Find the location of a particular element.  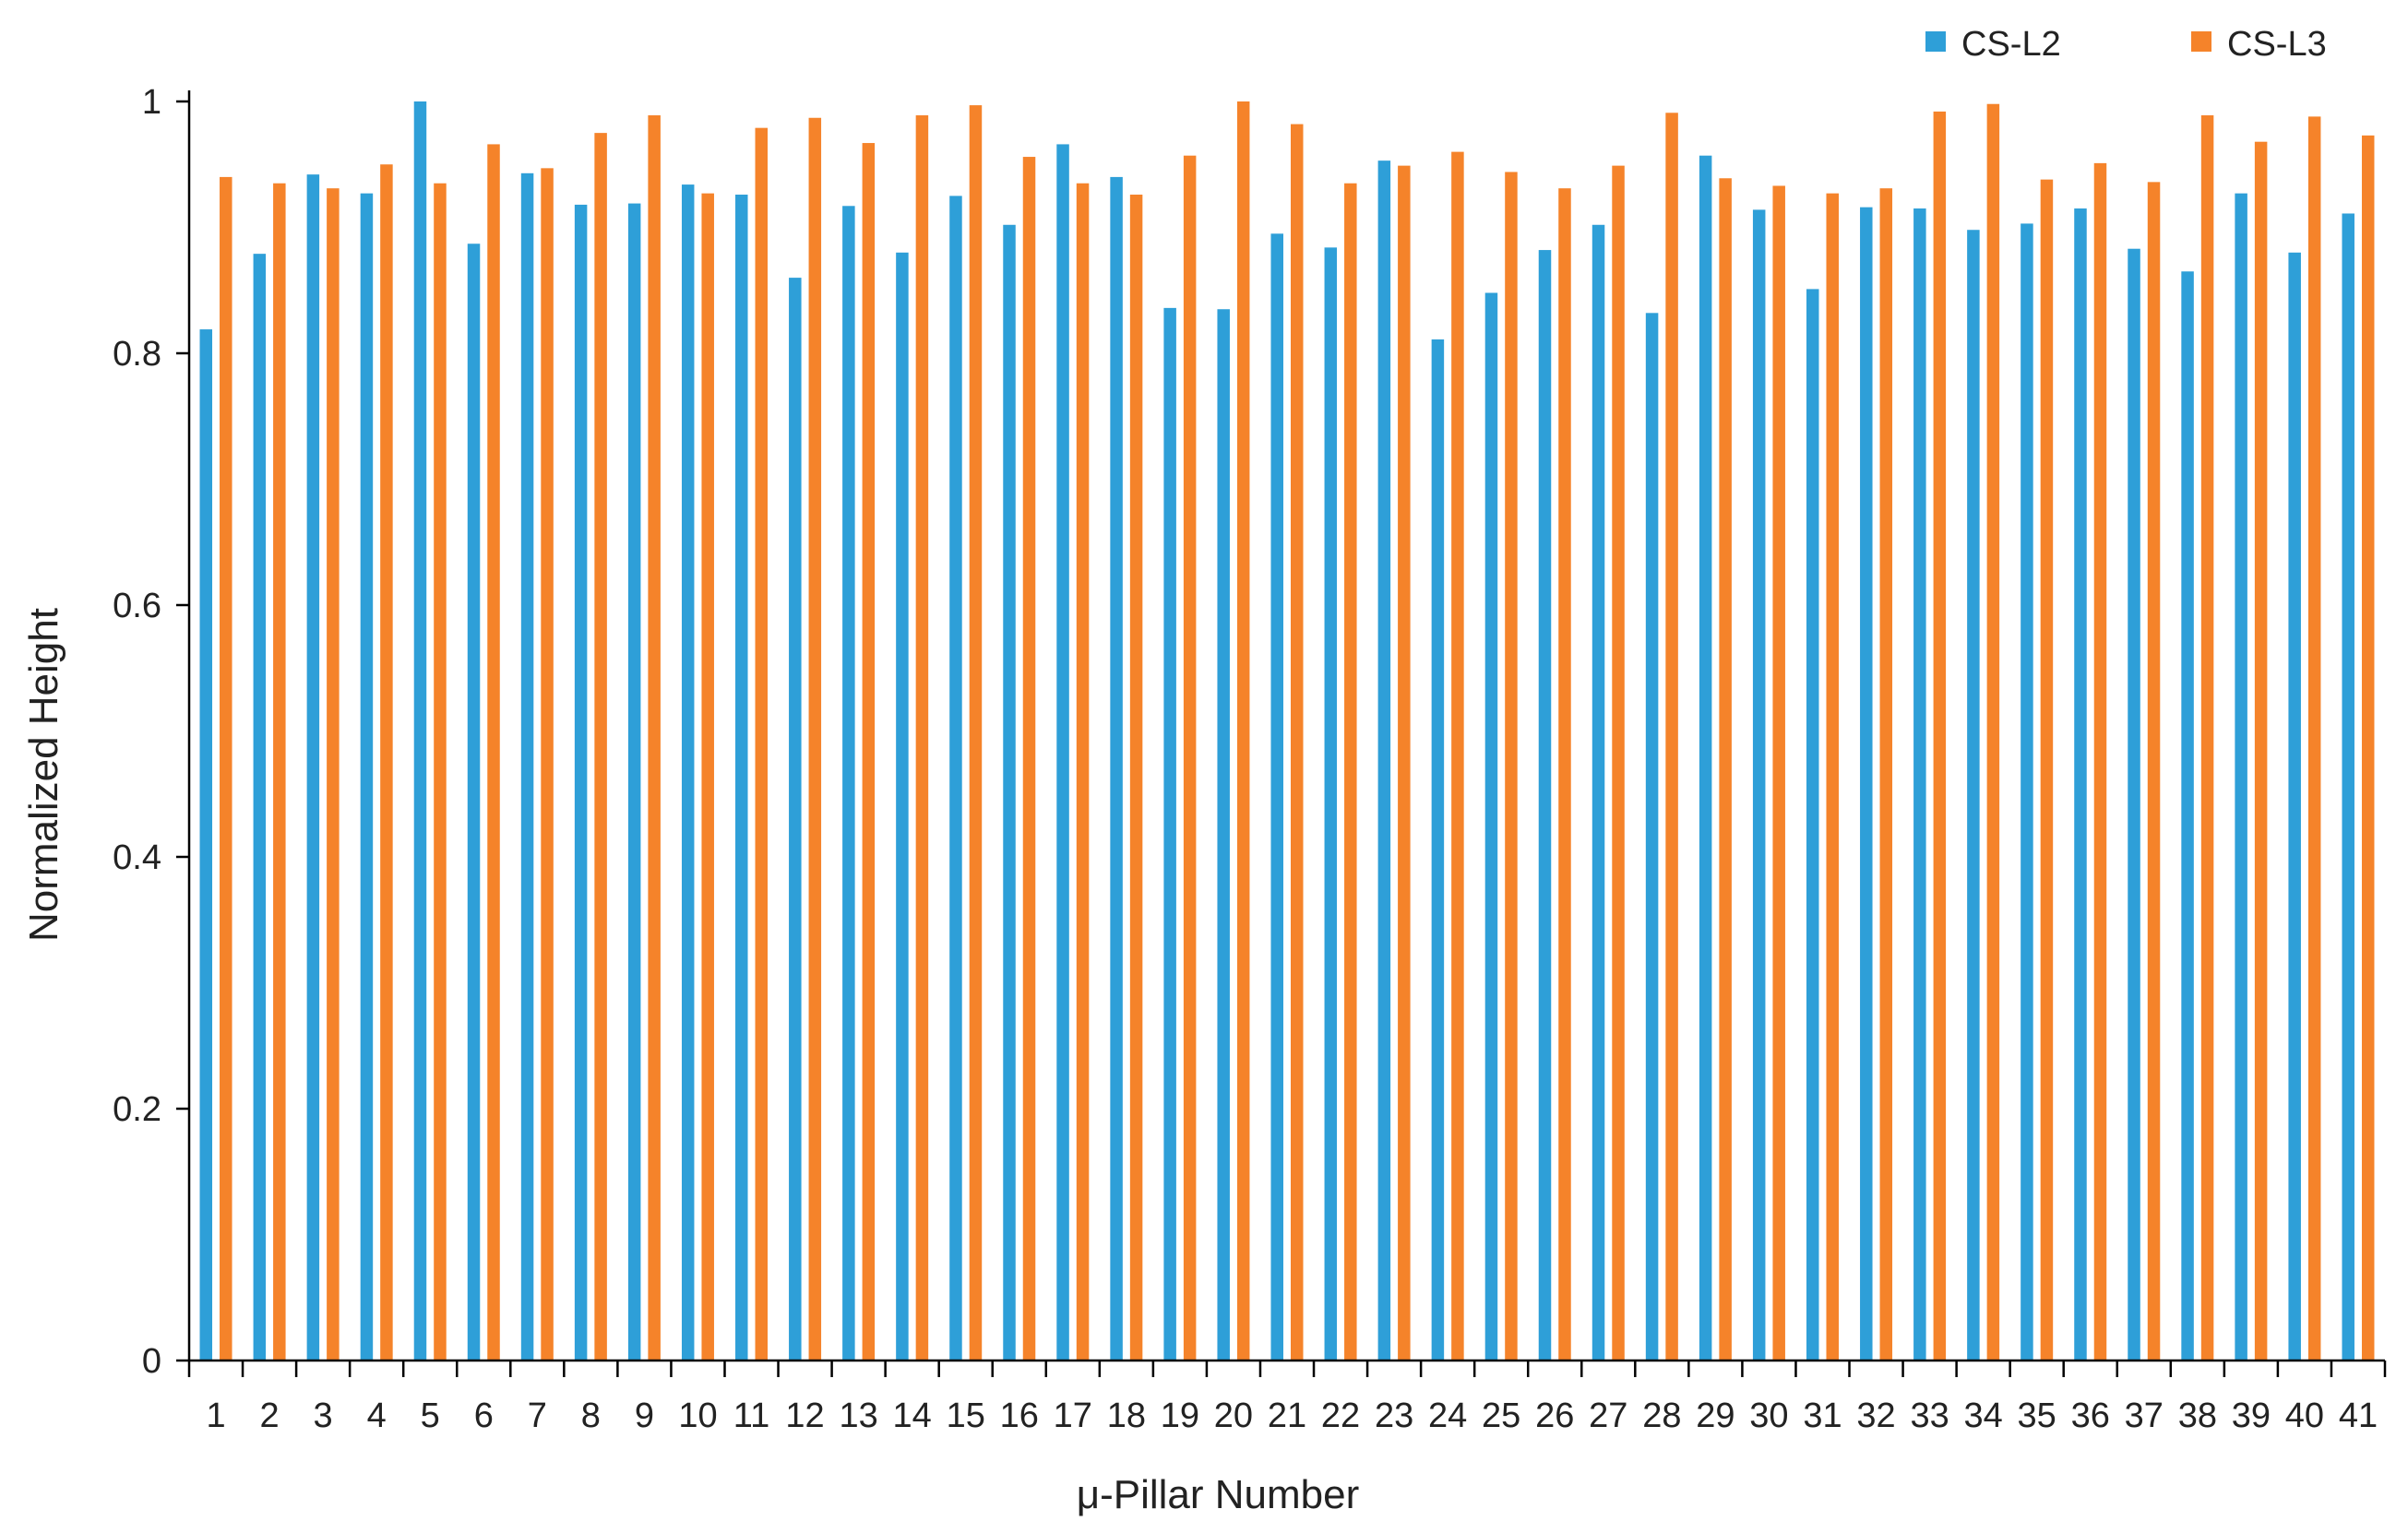

x-tick-label: 12 is located at coordinates (804, 1416).